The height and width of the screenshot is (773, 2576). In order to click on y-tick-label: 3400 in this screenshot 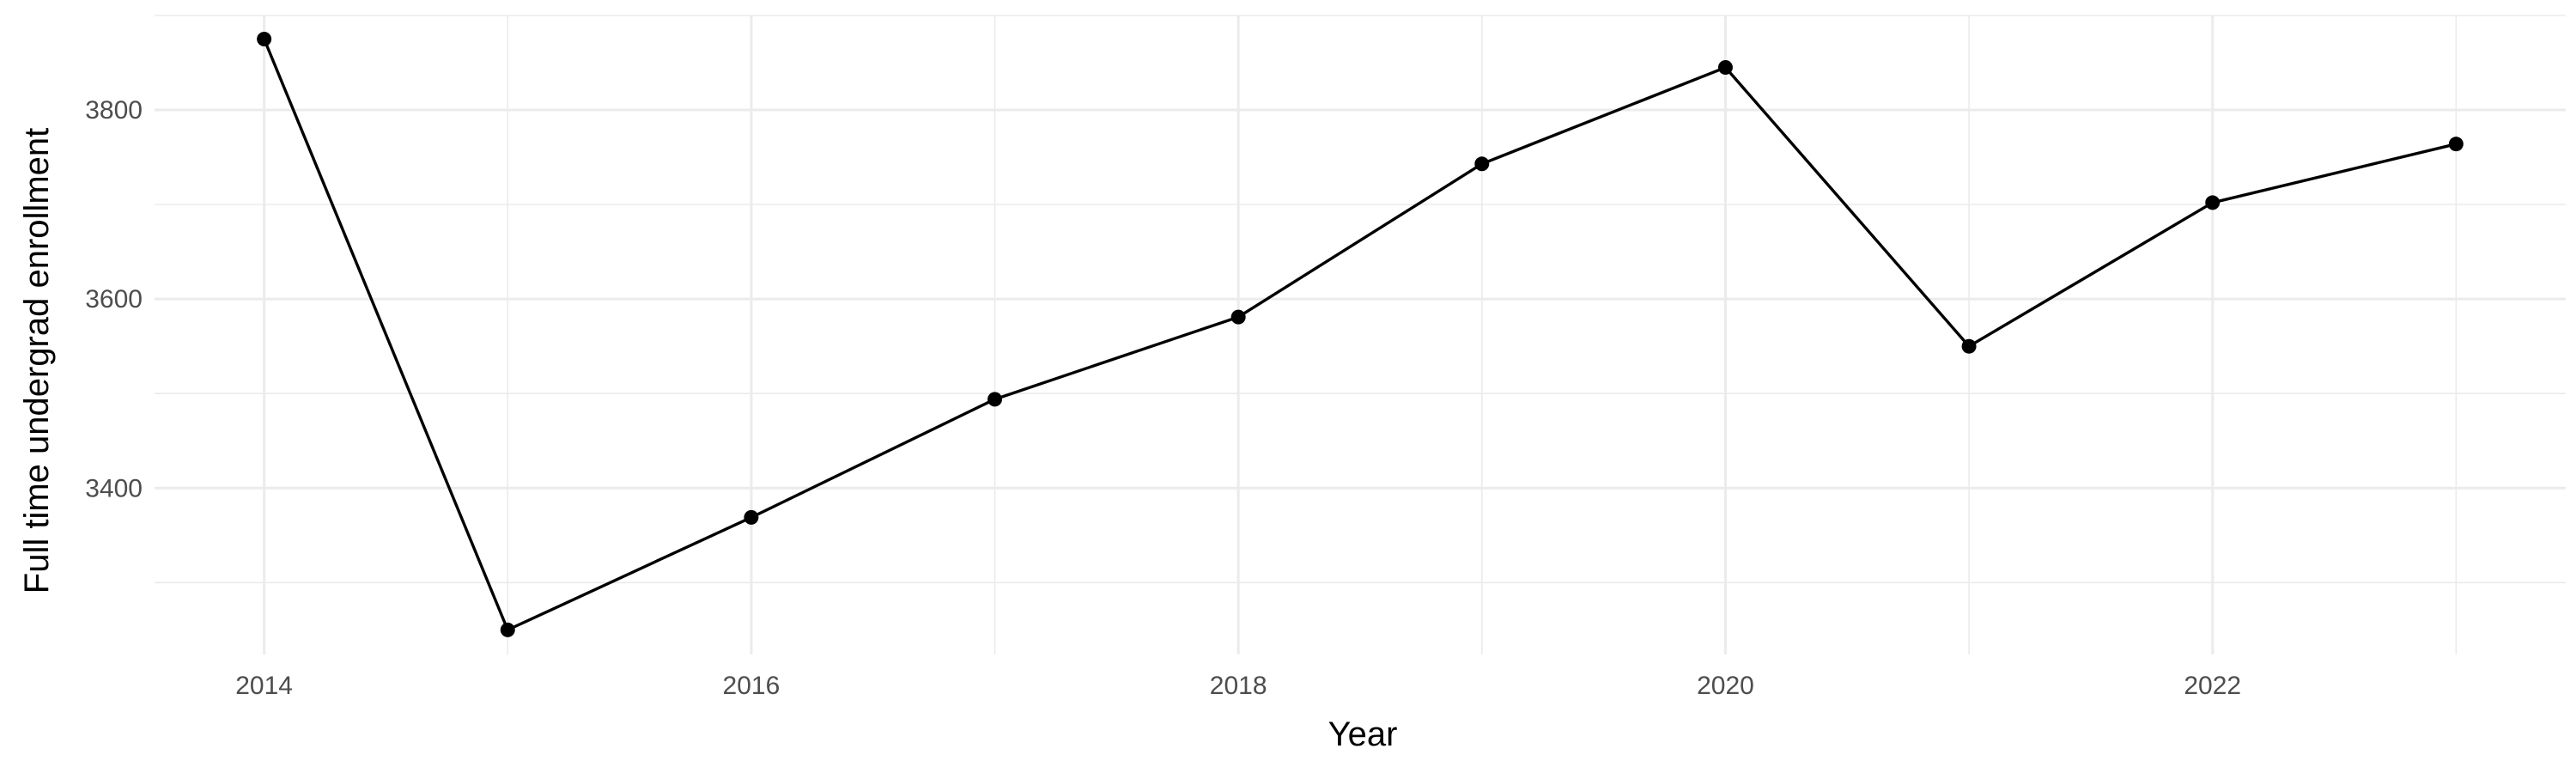, I will do `click(114, 488)`.